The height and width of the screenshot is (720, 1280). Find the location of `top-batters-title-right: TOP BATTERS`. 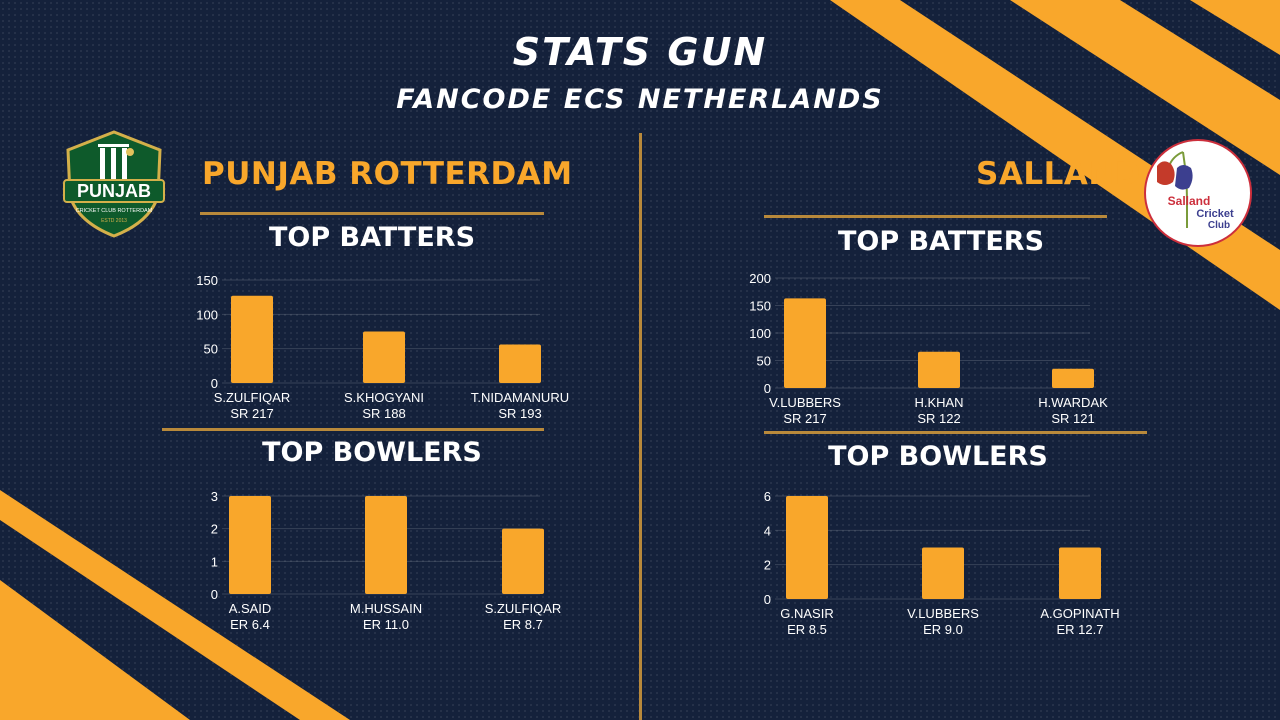

top-batters-title-right: TOP BATTERS is located at coordinates (941, 241).